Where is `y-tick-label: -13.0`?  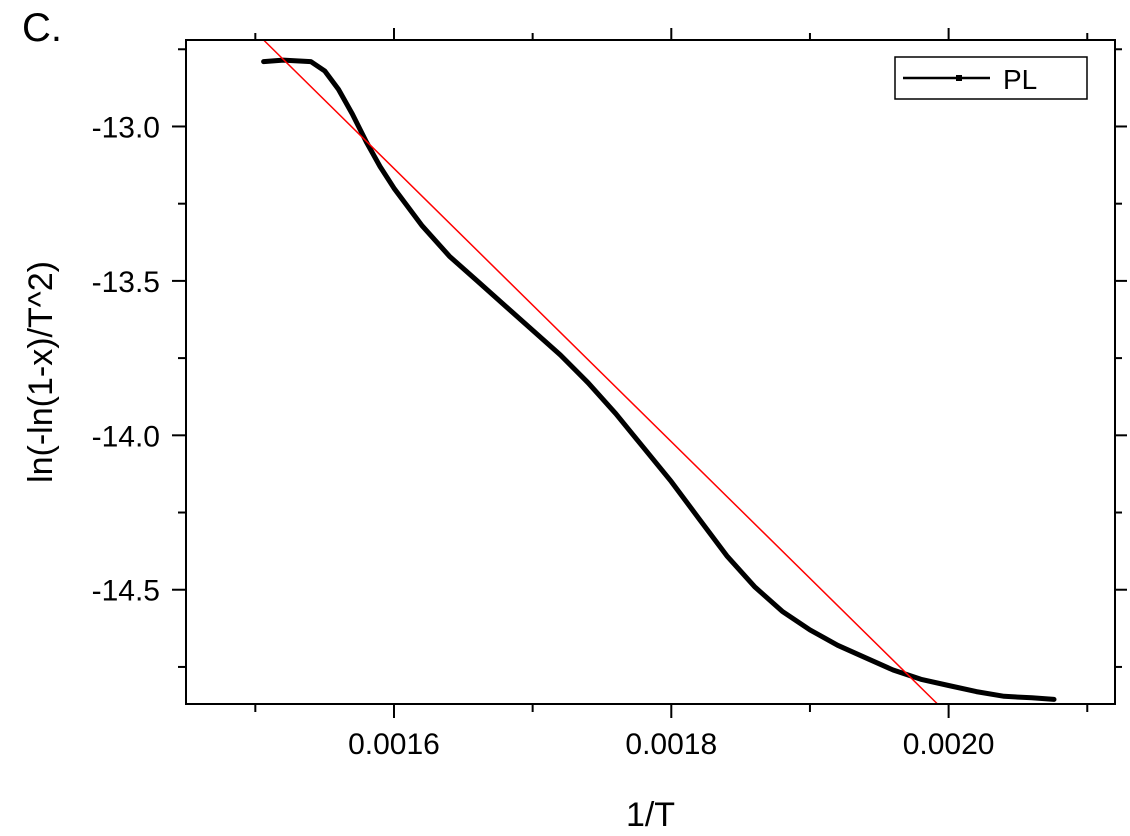
y-tick-label: -13.0 is located at coordinates (126, 127).